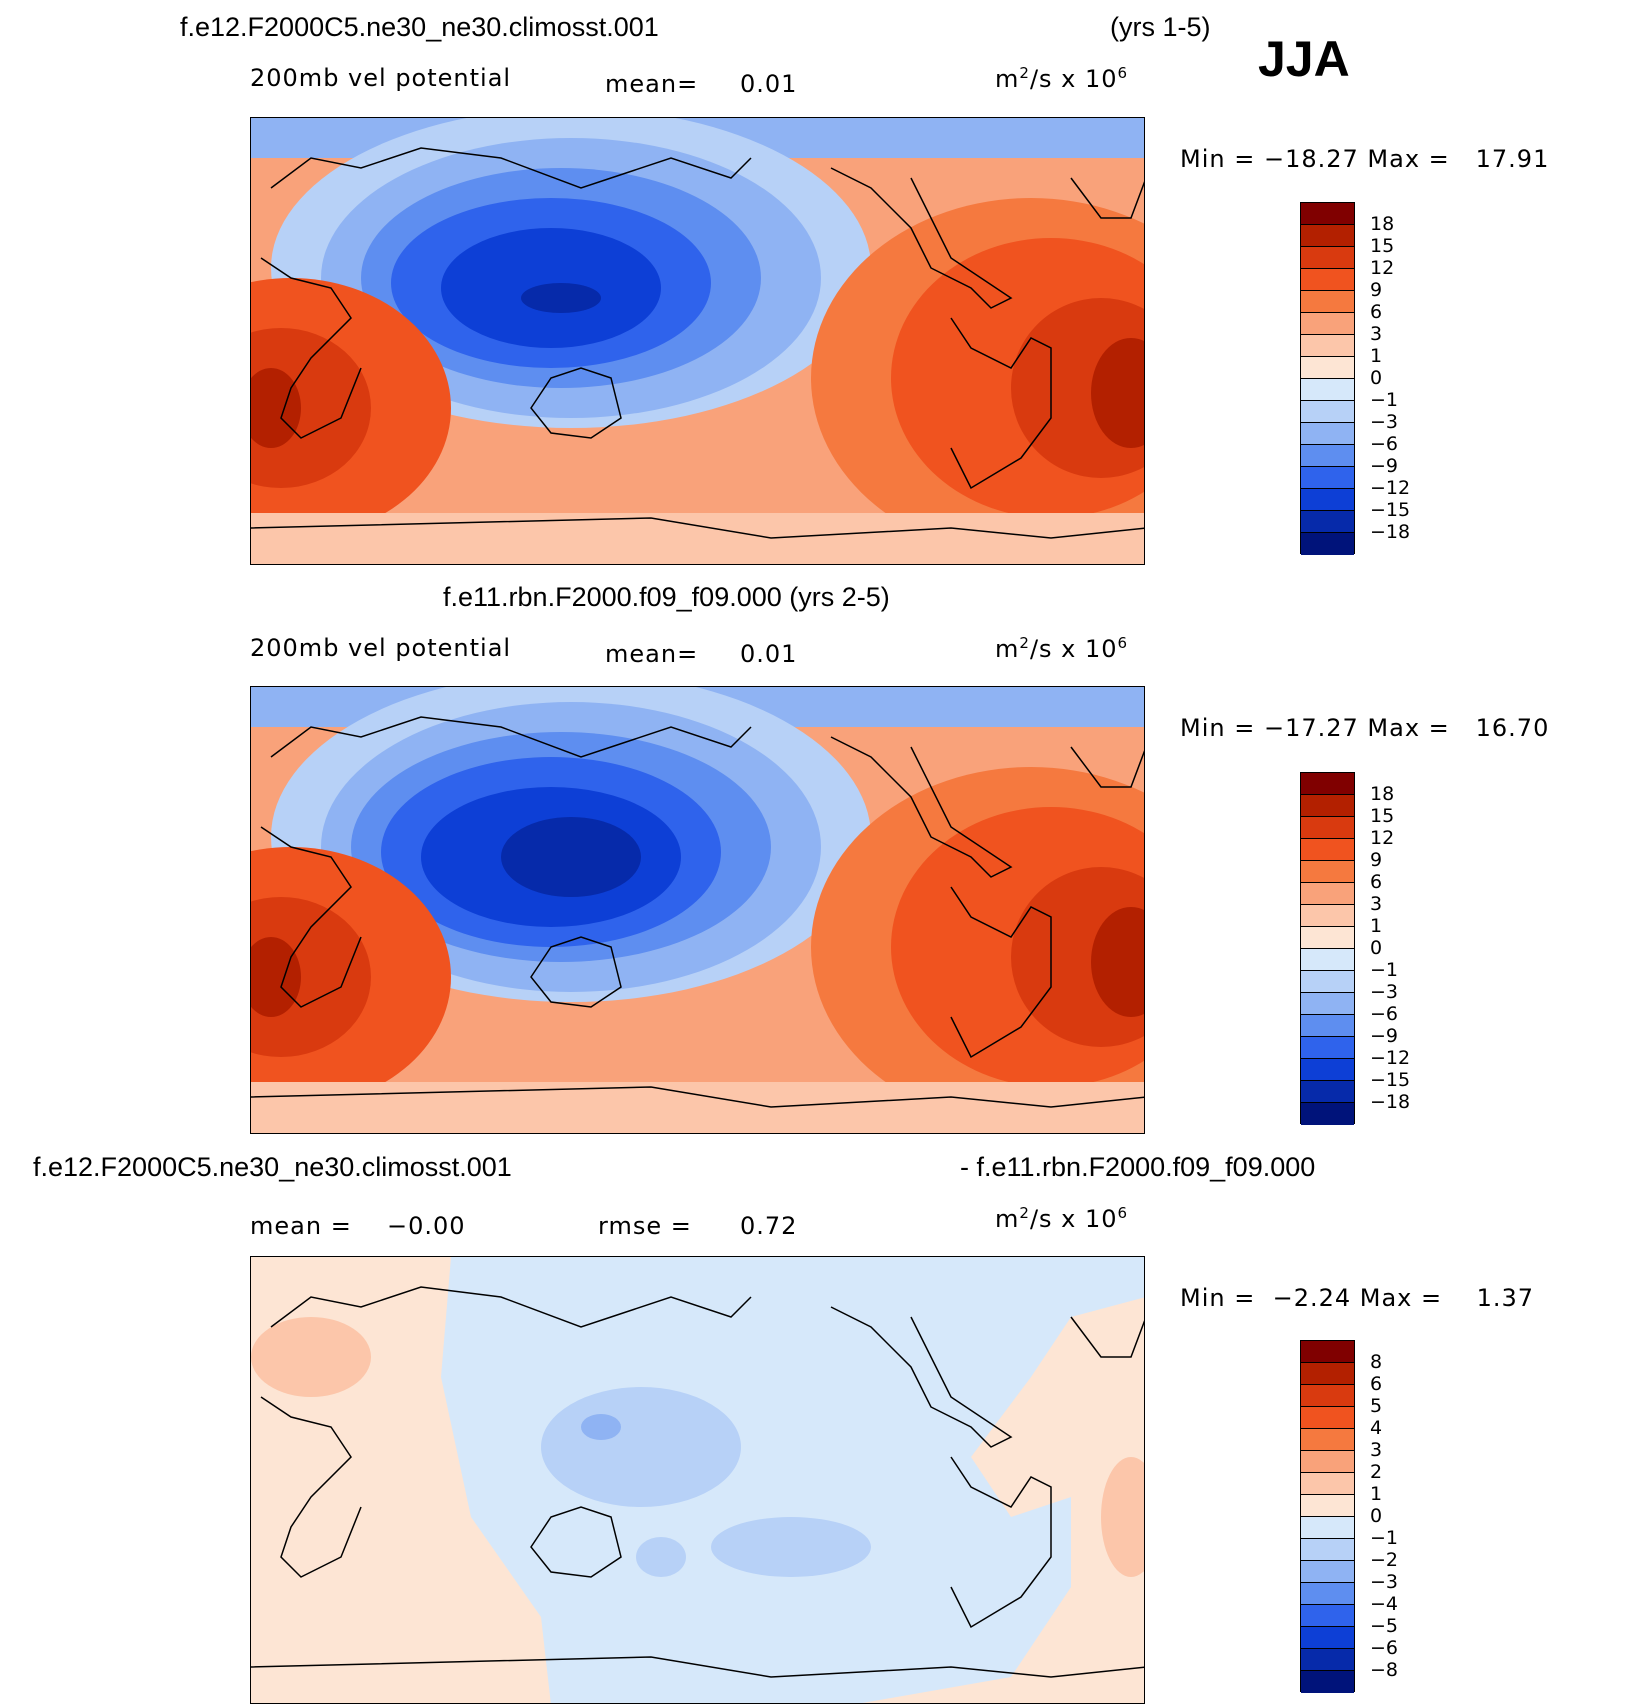 The image size is (1641, 1708). What do you see at coordinates (1062, 78) in the screenshot?
I see `panel1-units: m2/s x 106` at bounding box center [1062, 78].